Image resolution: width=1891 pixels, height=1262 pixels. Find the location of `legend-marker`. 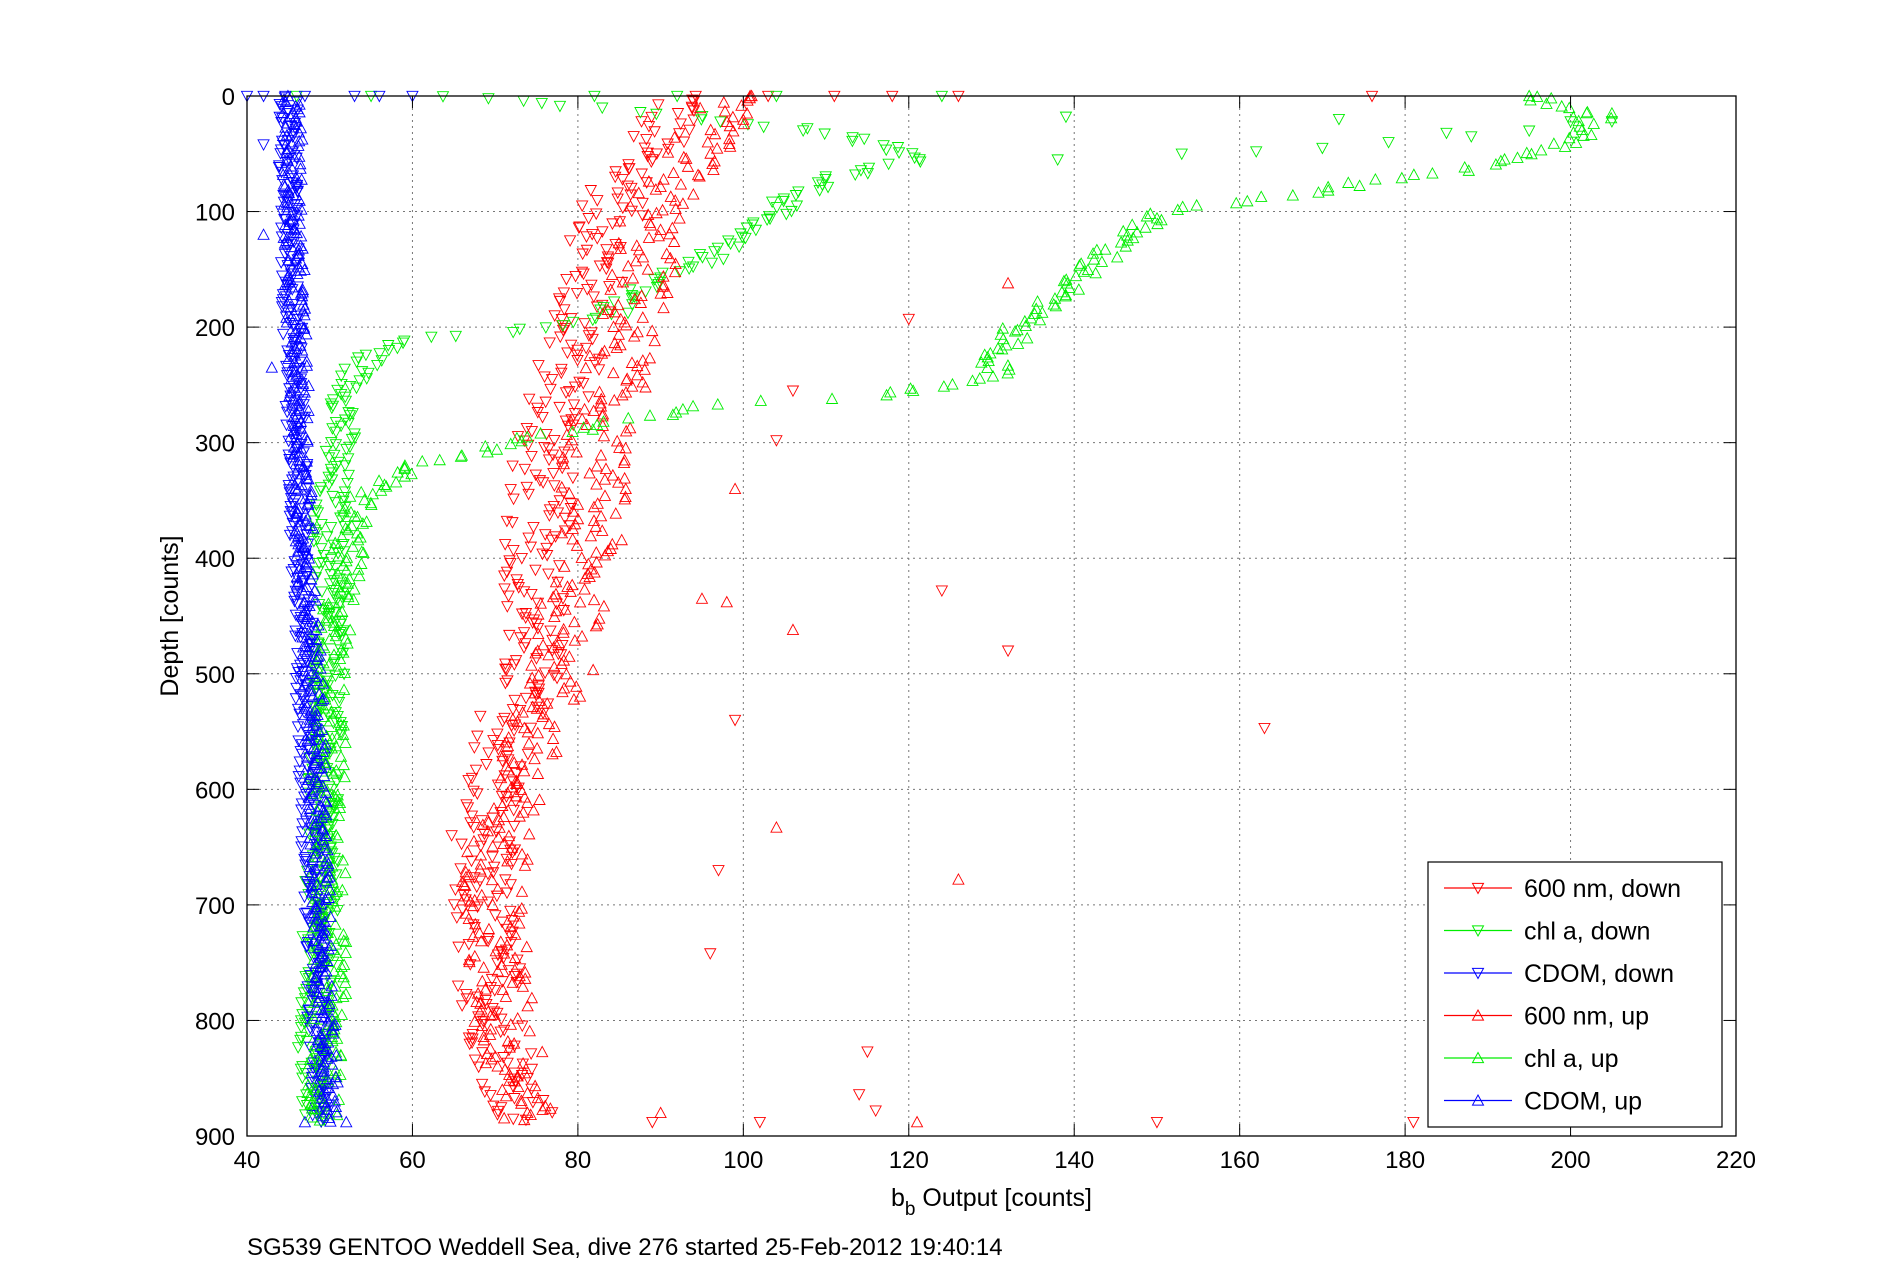

legend-marker is located at coordinates (1478, 1014).